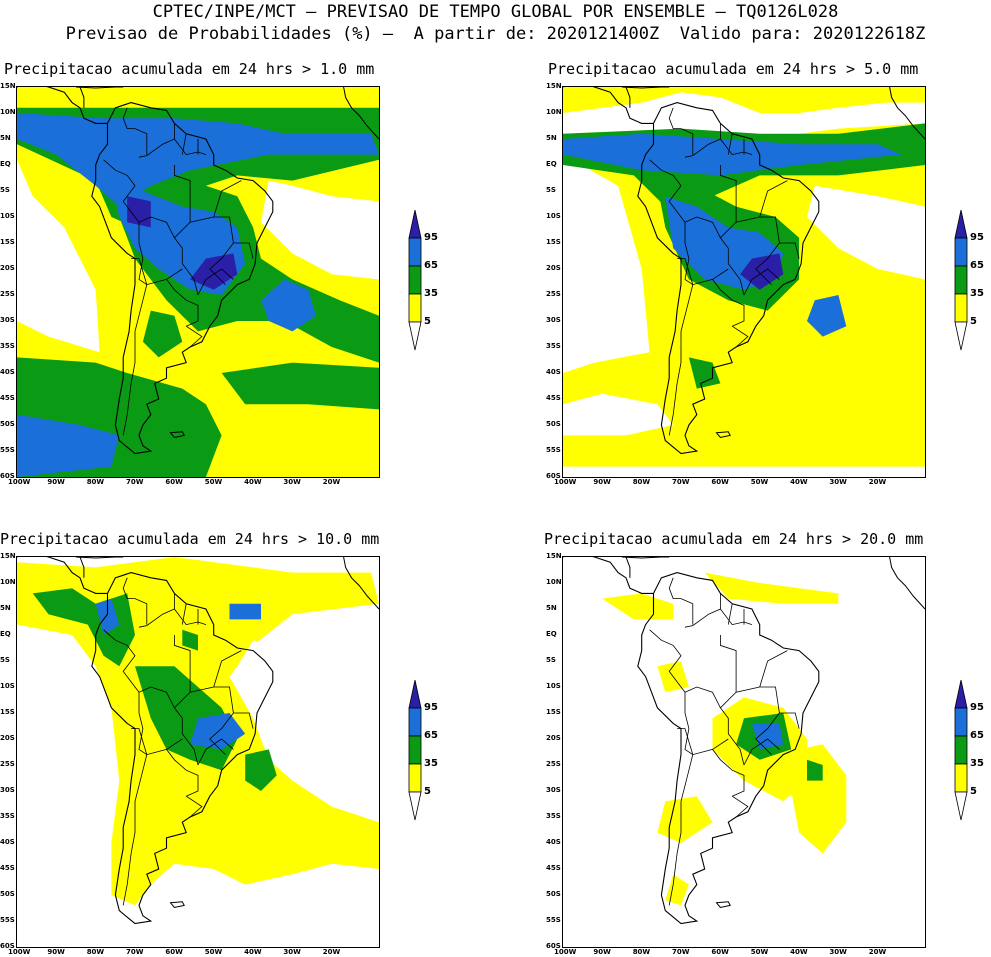  What do you see at coordinates (7, 346) in the screenshot?
I see `lat-tick-label: 35S` at bounding box center [7, 346].